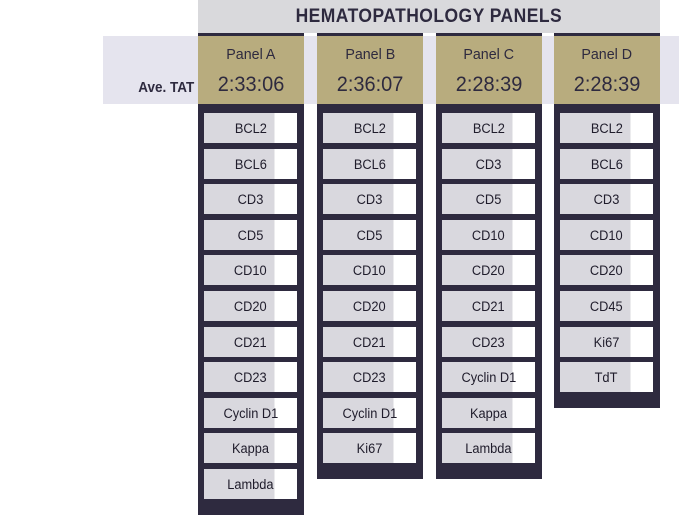 The height and width of the screenshot is (515, 679). What do you see at coordinates (489, 70) in the screenshot?
I see `panel-header: Panel C 2:28:39` at bounding box center [489, 70].